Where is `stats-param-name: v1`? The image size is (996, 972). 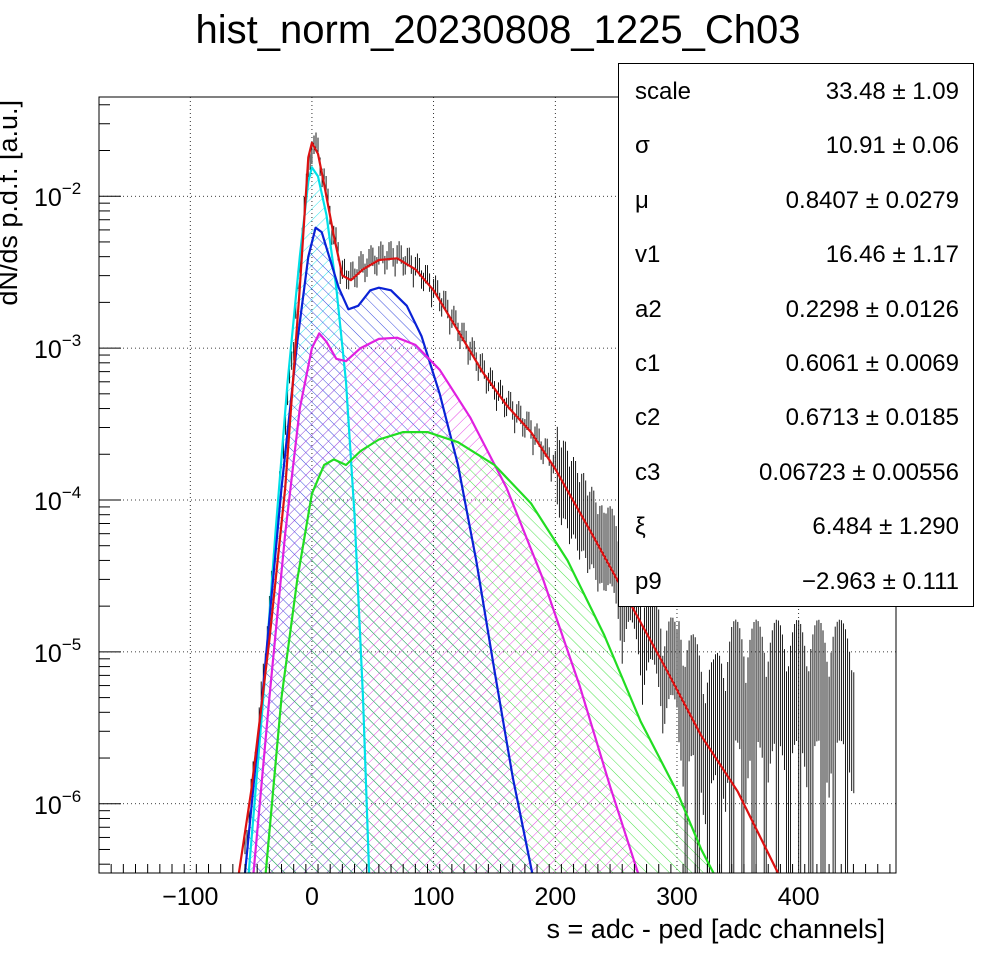
stats-param-name: v1 is located at coordinates (648, 255).